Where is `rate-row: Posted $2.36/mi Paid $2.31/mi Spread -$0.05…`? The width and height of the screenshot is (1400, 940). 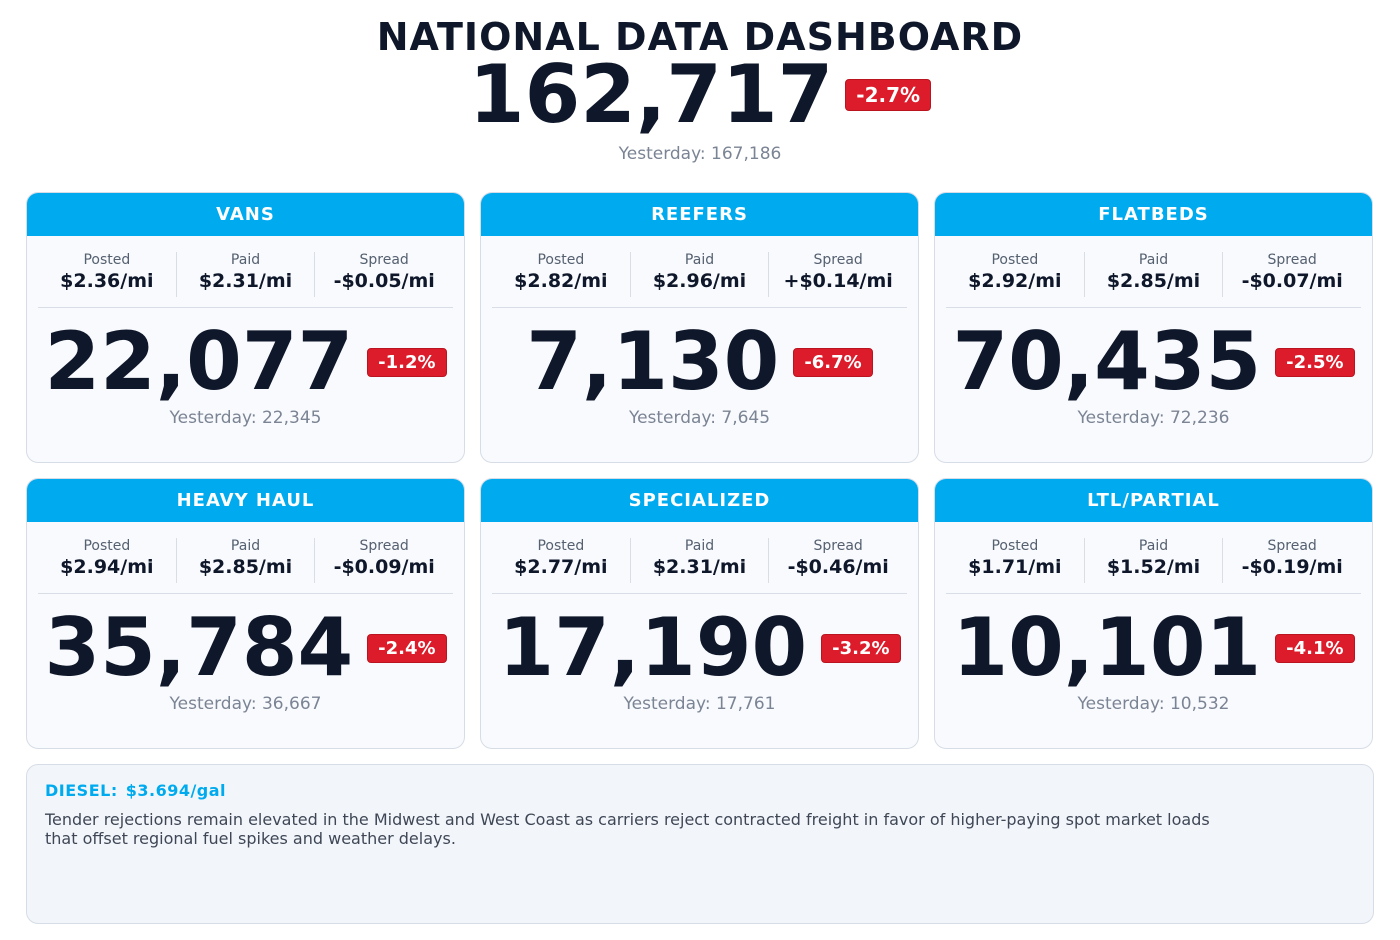 rate-row: Posted $2.36/mi Paid $2.31/mi Spread -$0.05… is located at coordinates (245, 280).